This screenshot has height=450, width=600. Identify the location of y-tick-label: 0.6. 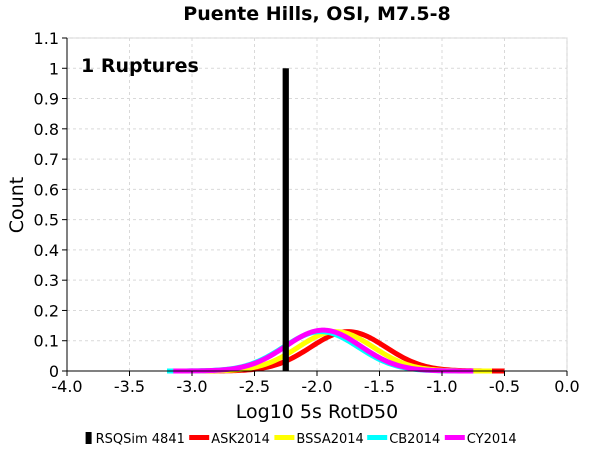
(46, 189).